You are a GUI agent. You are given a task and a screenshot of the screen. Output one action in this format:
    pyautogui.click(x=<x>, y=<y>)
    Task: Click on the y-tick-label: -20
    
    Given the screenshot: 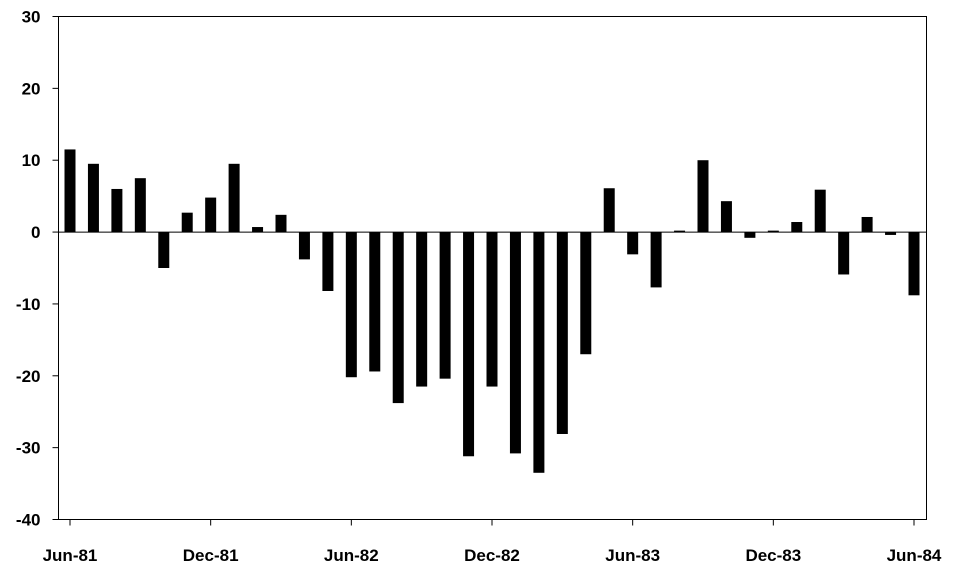 What is the action you would take?
    pyautogui.click(x=28, y=376)
    